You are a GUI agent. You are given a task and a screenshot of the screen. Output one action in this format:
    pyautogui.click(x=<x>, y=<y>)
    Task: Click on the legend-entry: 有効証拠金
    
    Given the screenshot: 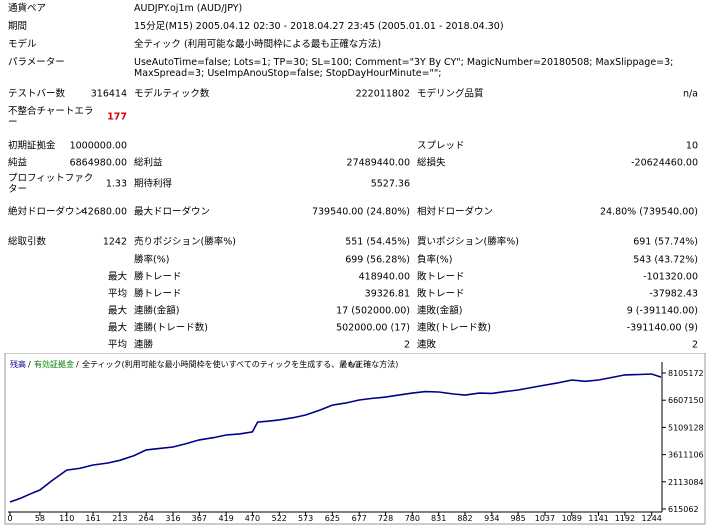 What is the action you would take?
    pyautogui.click(x=54, y=364)
    